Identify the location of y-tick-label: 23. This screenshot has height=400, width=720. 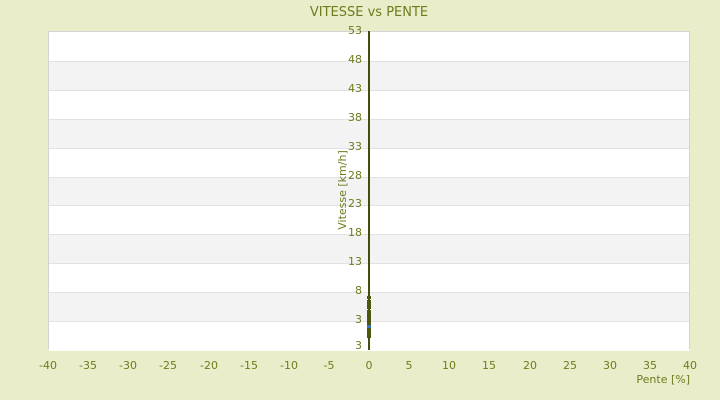
(355, 203).